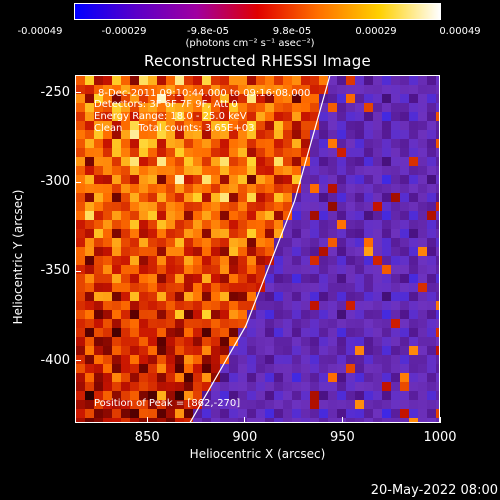  What do you see at coordinates (204, 93) in the screenshot?
I see `annotation-time: 8-Dec-2011 09:10:44.000 to 09:16:08.000` at bounding box center [204, 93].